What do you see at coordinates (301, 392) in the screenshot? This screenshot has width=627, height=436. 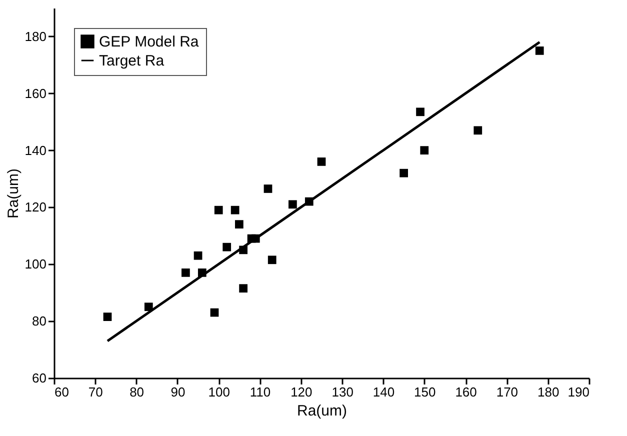 I see `x-tick-label: 120` at bounding box center [301, 392].